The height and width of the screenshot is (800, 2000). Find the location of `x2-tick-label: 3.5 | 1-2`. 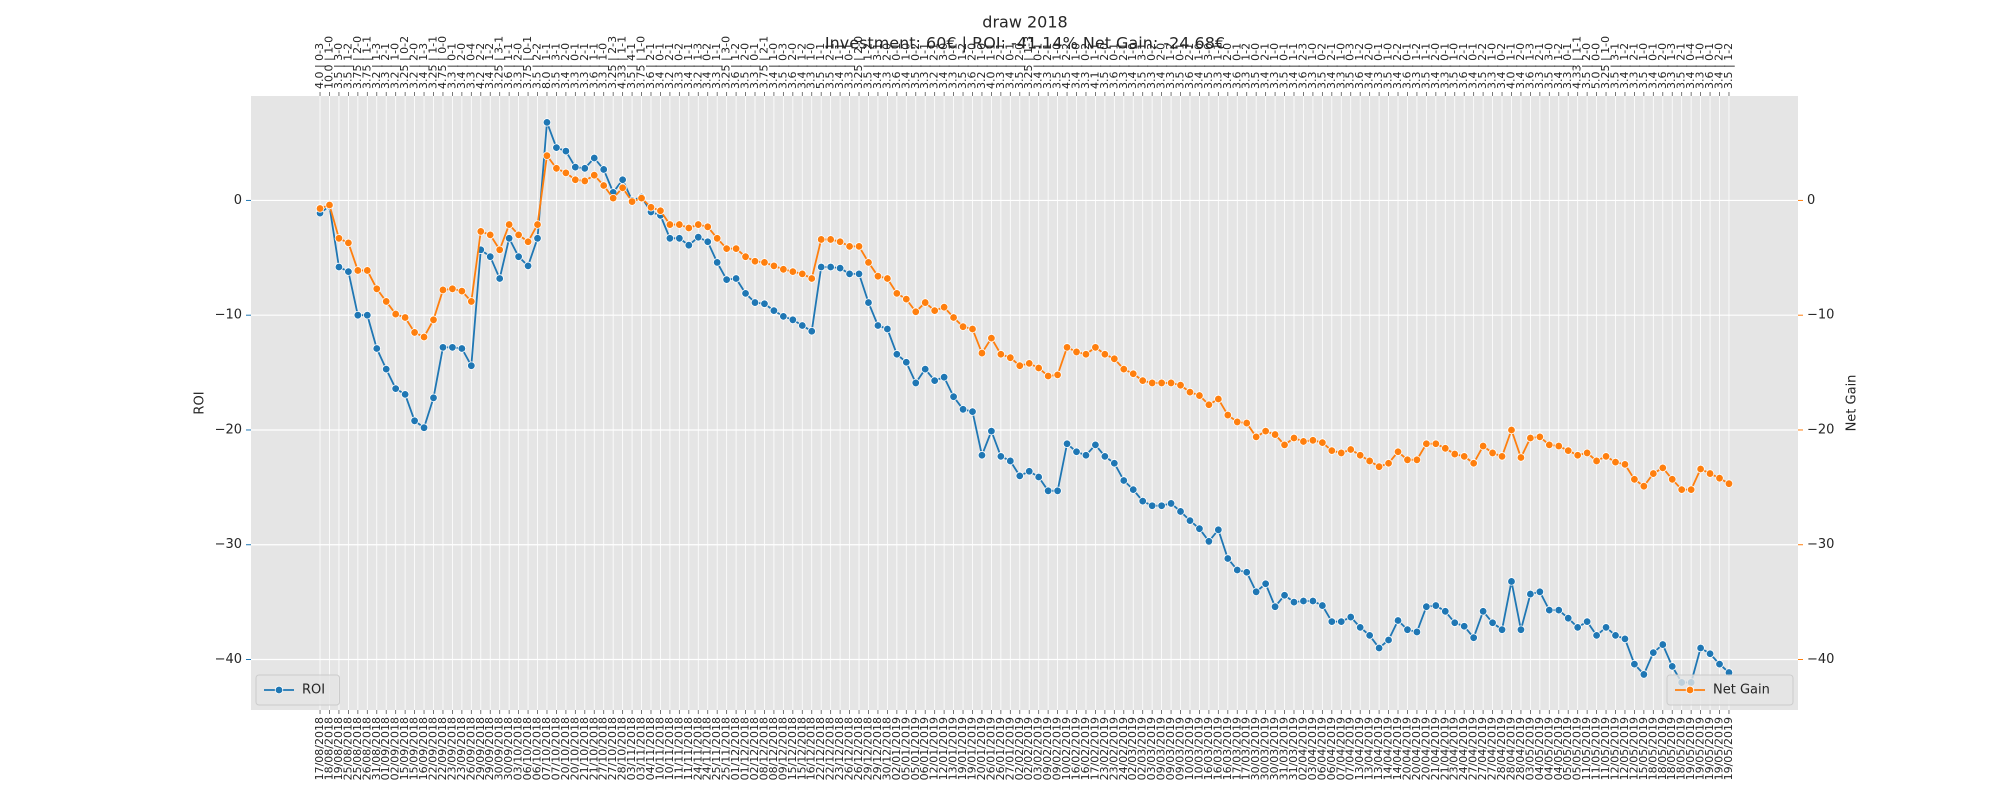

x2-tick-label: 3.5 | 1-2 is located at coordinates (1728, 66).